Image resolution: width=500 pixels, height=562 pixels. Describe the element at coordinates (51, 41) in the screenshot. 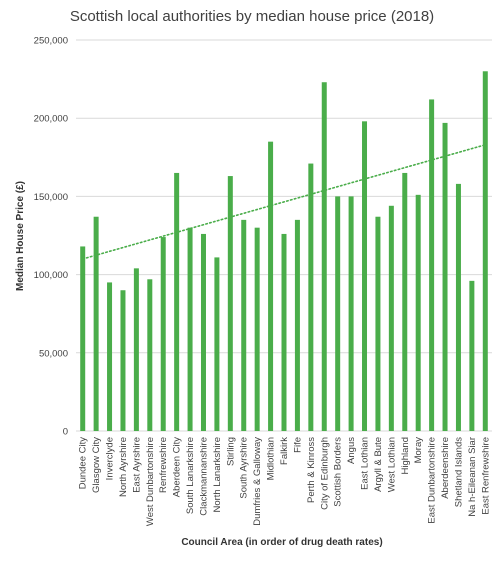

I see `y-tick-label: 250,000` at that location.